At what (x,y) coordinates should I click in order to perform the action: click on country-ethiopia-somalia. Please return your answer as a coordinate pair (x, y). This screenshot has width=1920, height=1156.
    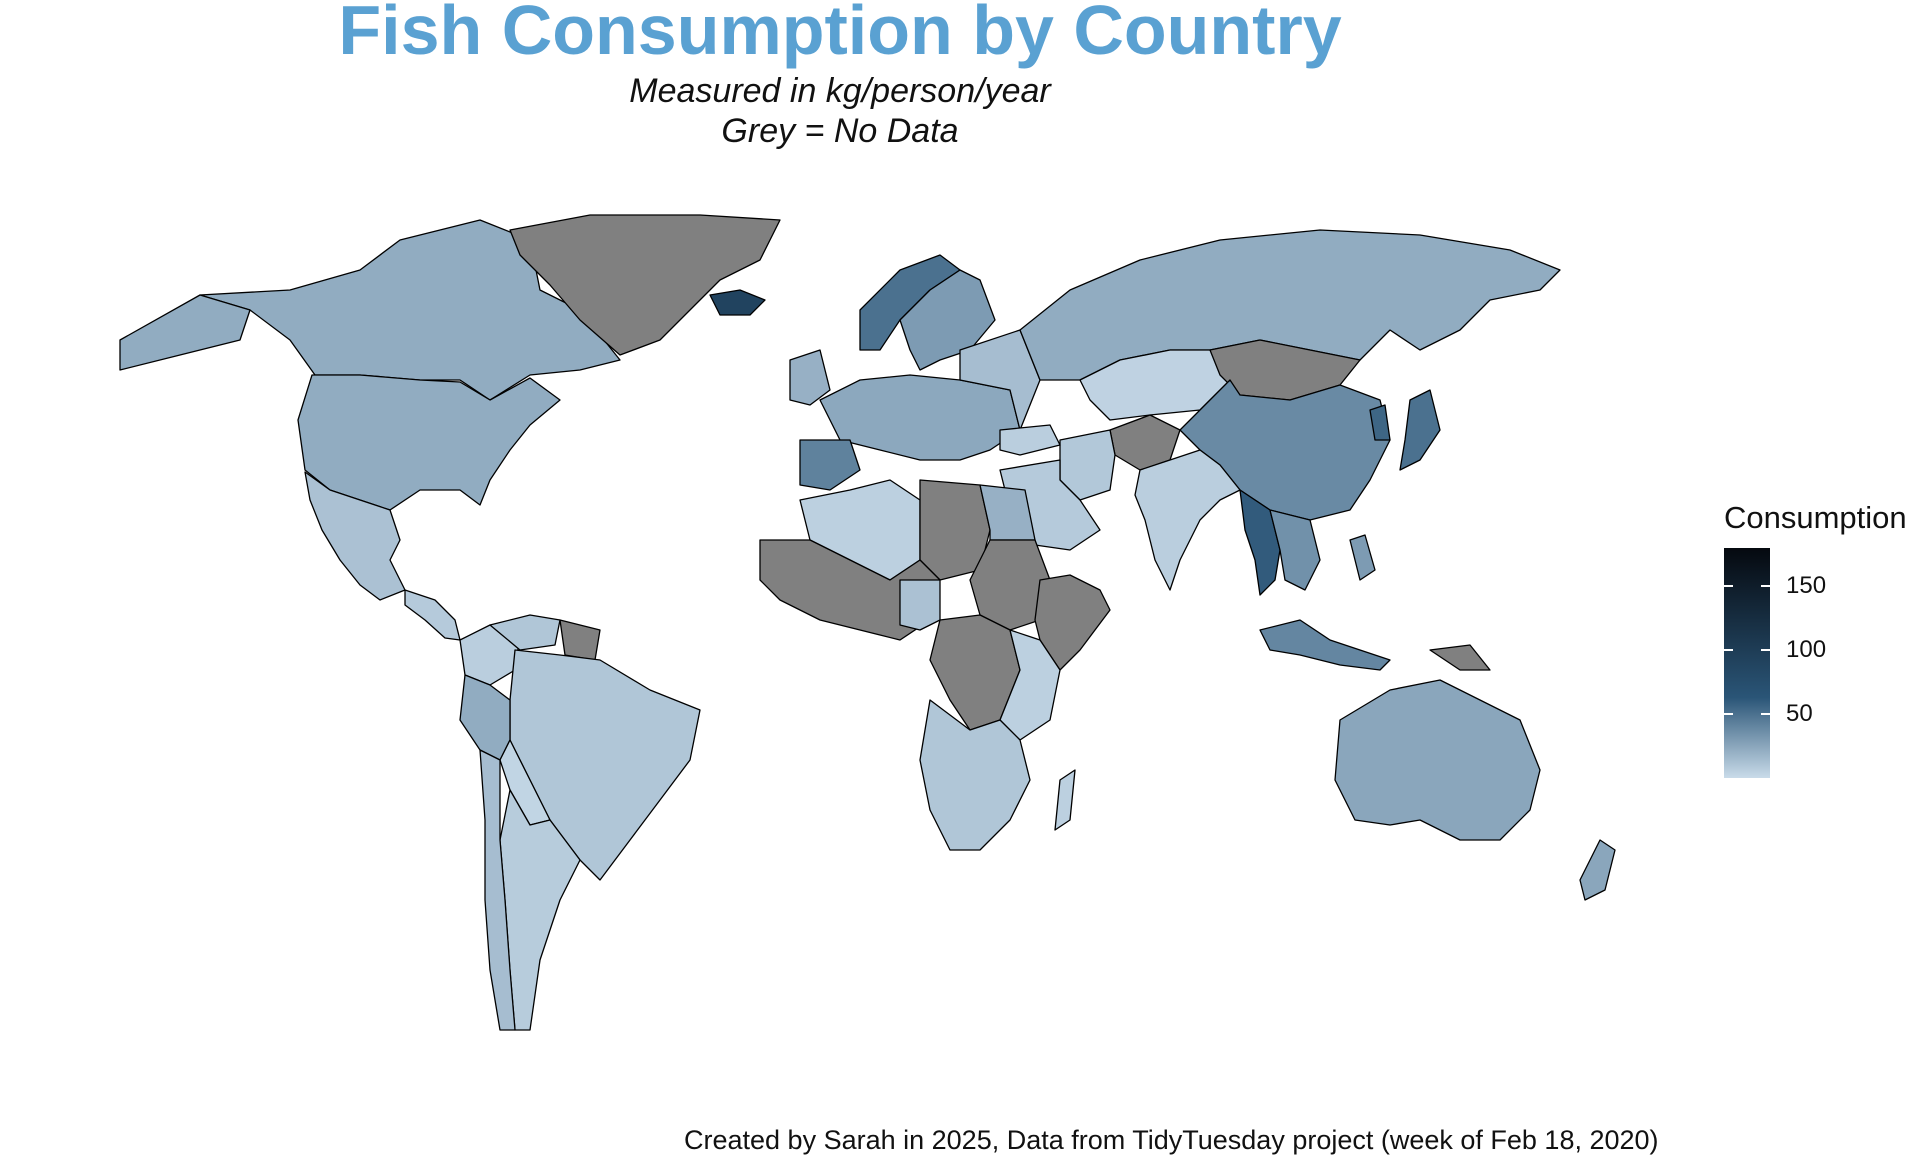
    Looking at the image, I should click on (1072, 622).